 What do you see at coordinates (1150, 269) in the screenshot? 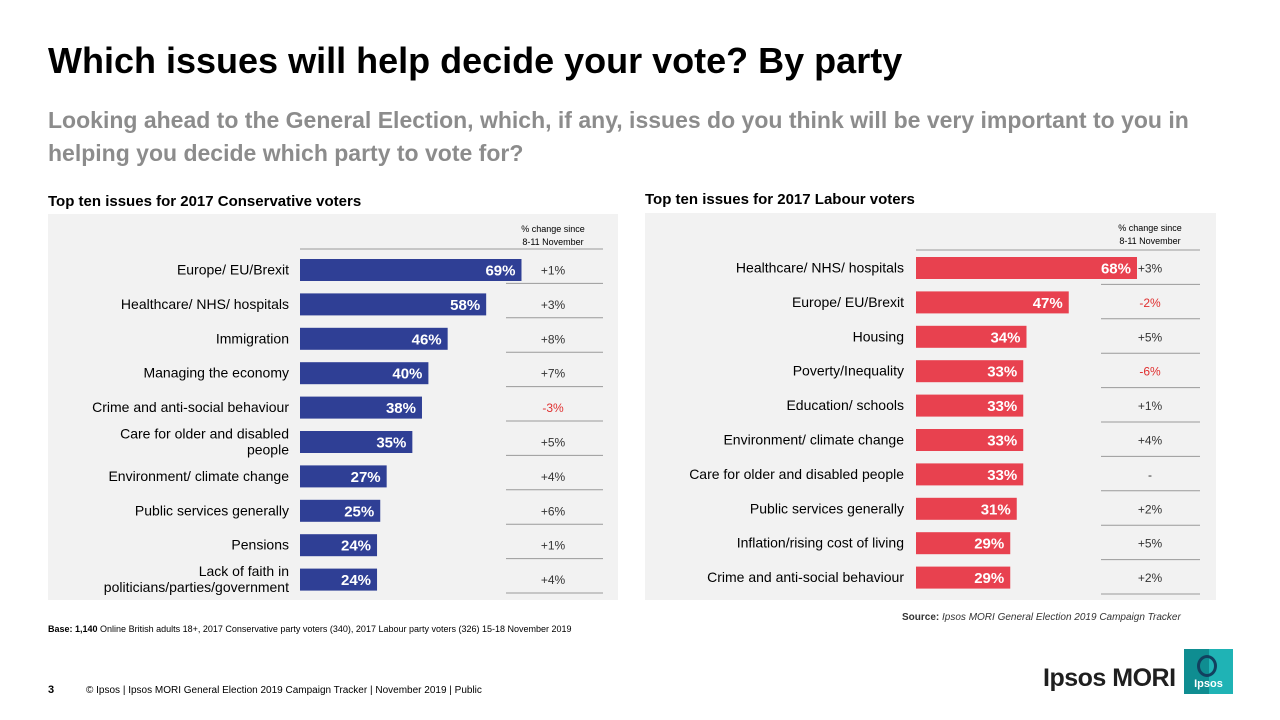
I see `labour-change-value: +3%` at bounding box center [1150, 269].